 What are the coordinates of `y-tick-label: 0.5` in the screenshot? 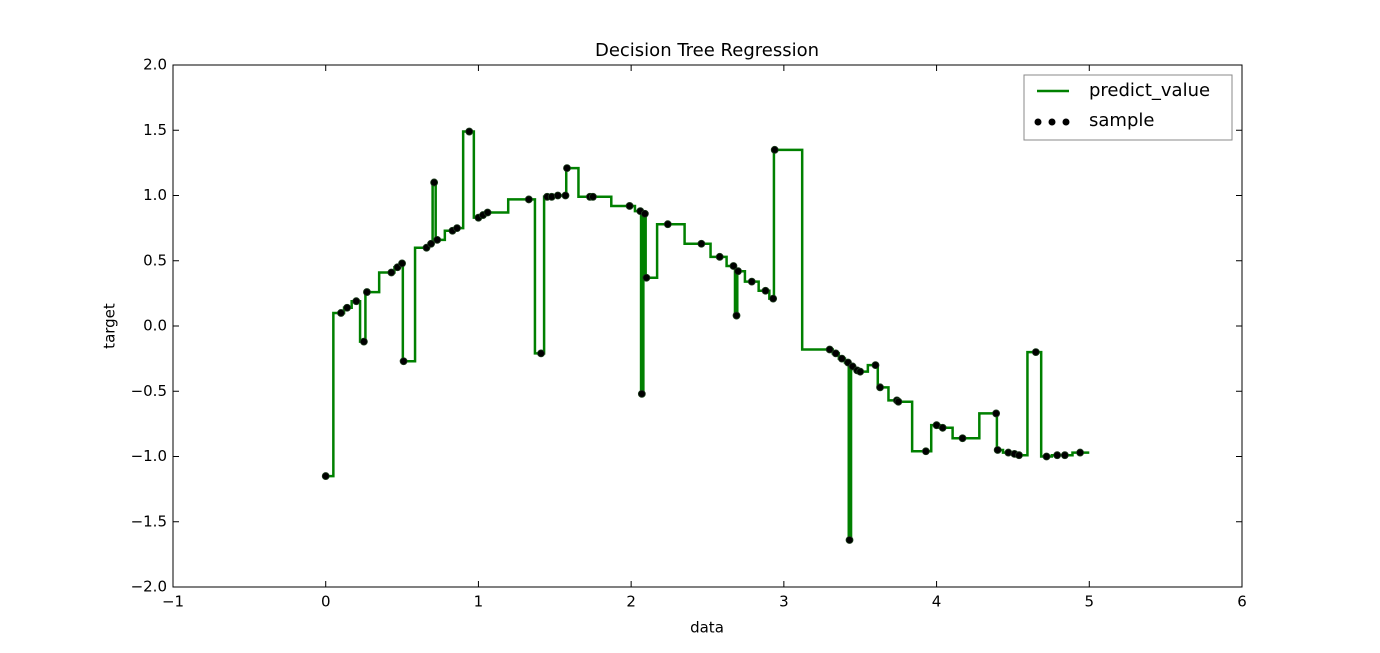 It's located at (155, 260).